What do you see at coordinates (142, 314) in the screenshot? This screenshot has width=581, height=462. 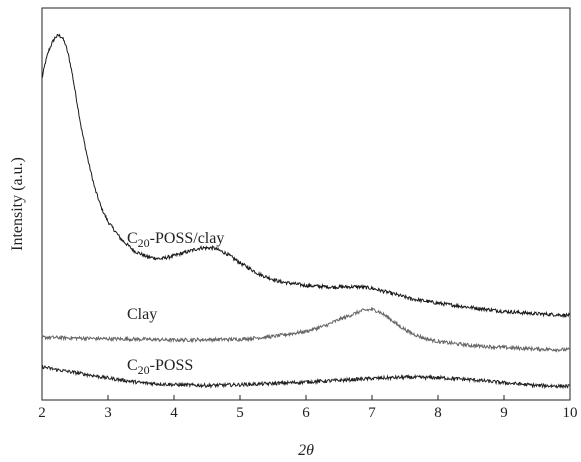 I see `series-label-clay: Clay` at bounding box center [142, 314].